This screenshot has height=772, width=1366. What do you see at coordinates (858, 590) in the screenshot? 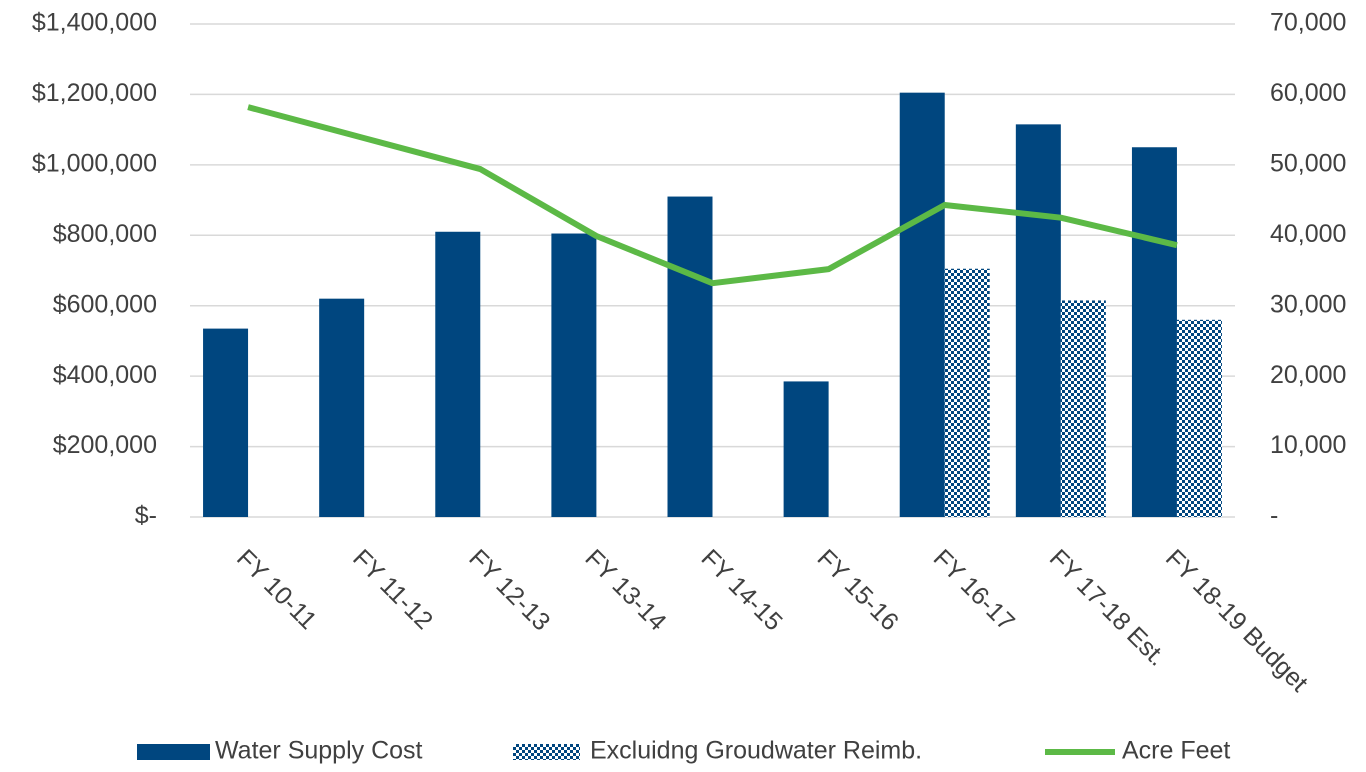
I see `x-tick-label: FY 15-16` at bounding box center [858, 590].